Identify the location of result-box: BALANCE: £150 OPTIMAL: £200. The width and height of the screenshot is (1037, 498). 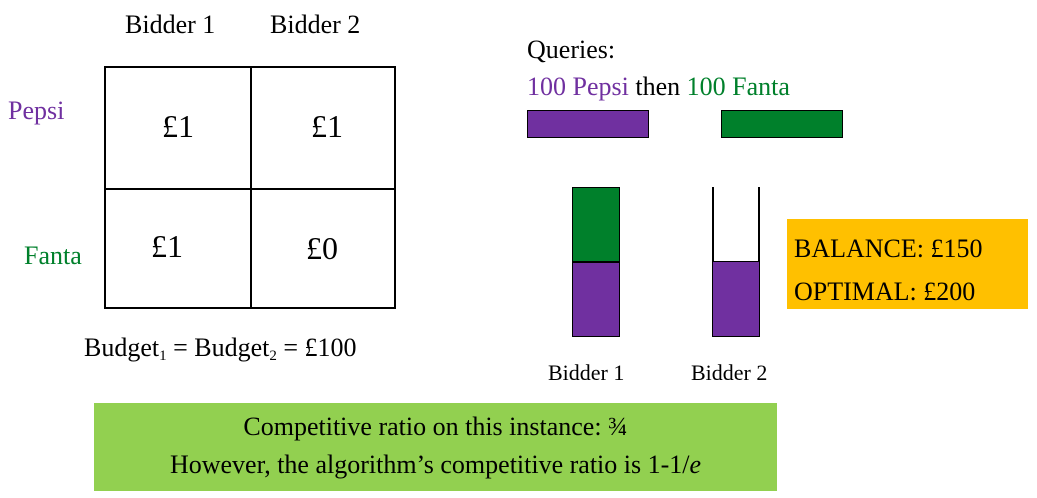
(907, 264).